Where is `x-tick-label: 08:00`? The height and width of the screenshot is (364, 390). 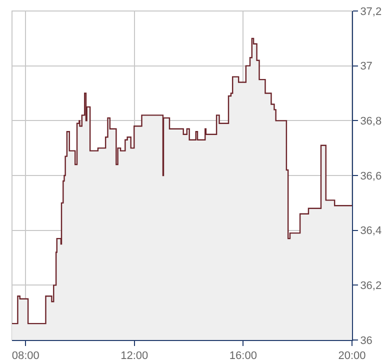 x-tick-label: 08:00 is located at coordinates (26, 356).